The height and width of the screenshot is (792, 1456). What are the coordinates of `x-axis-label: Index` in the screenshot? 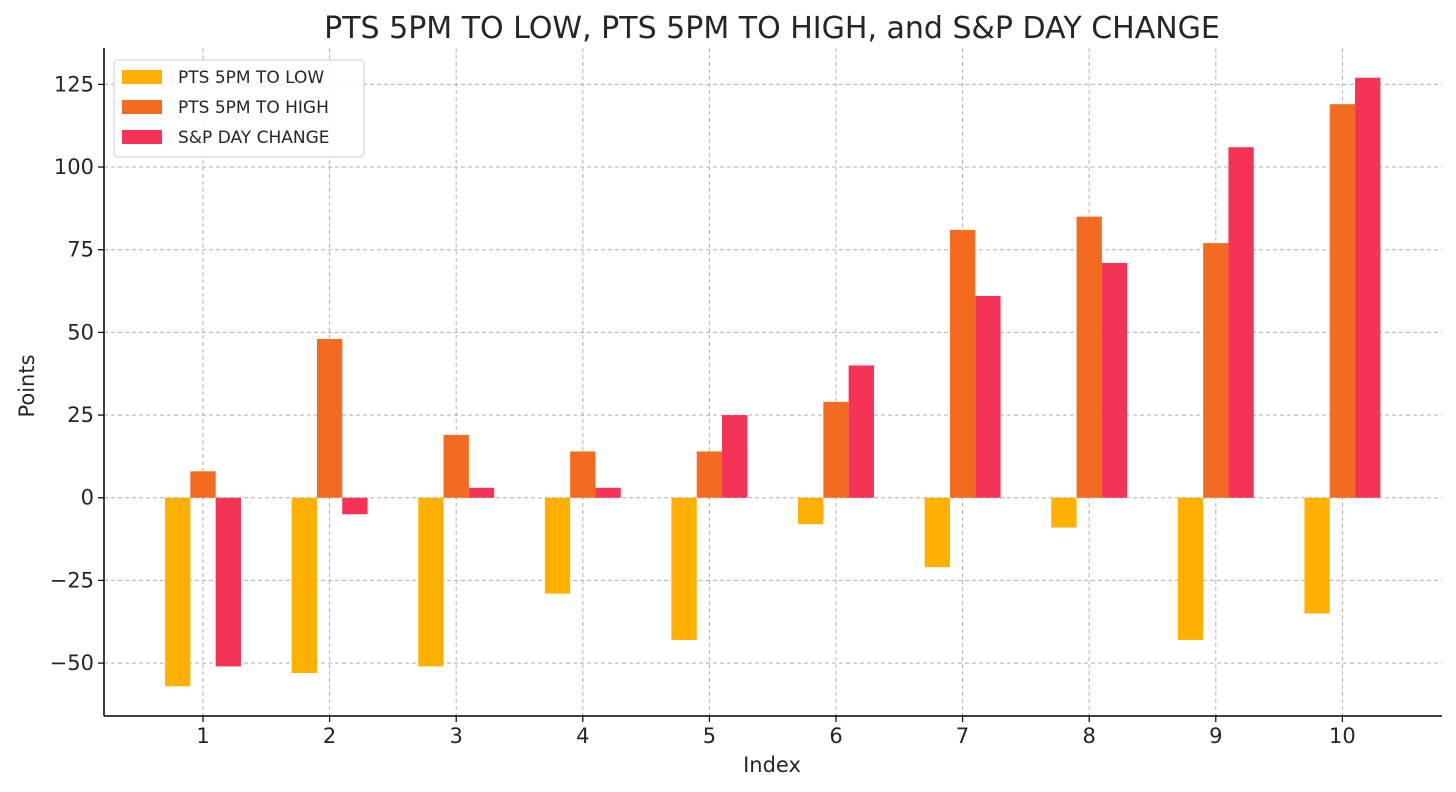 It's located at (772, 765).